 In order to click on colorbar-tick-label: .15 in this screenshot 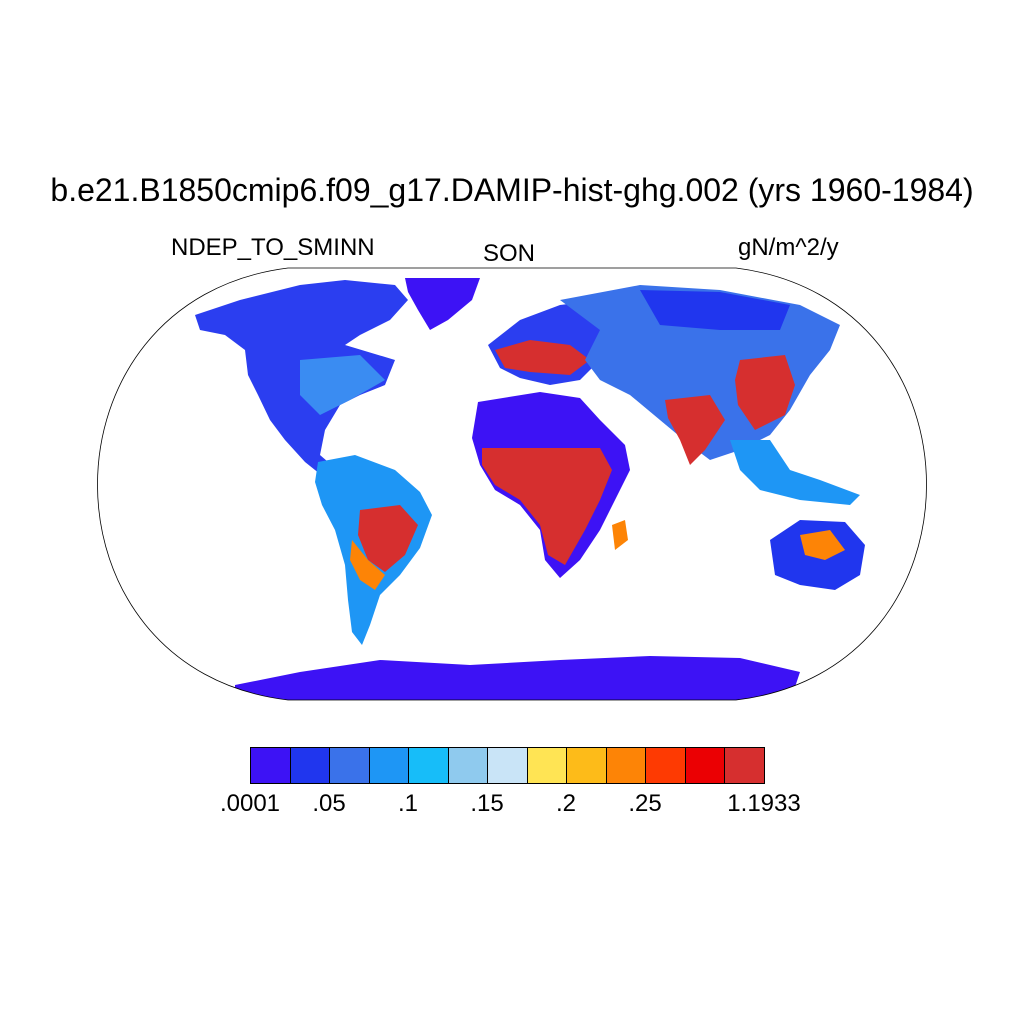, I will do `click(487, 803)`.